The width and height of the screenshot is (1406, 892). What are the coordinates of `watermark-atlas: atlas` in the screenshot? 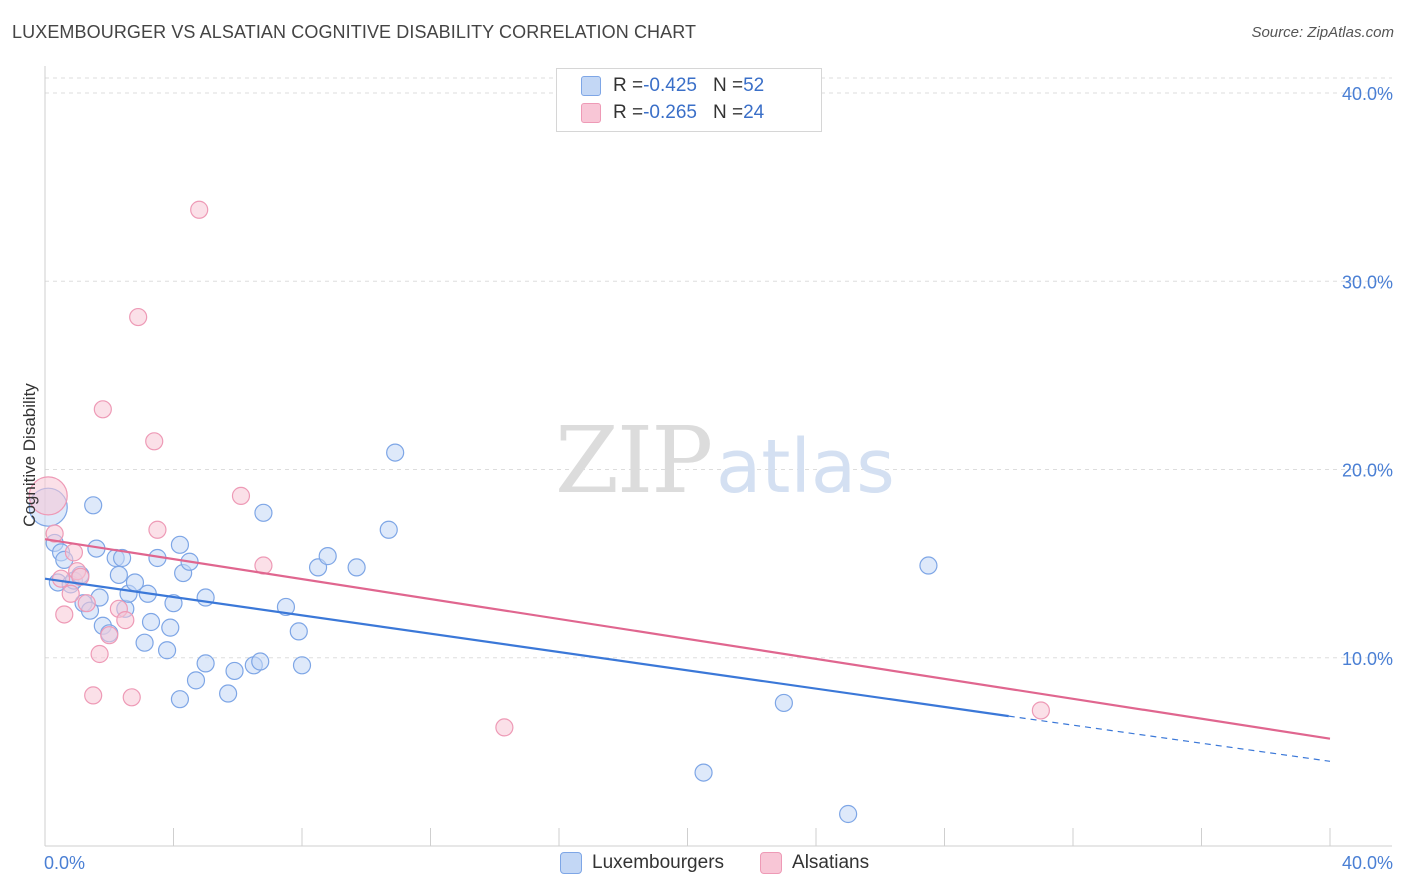 It's located at (805, 467).